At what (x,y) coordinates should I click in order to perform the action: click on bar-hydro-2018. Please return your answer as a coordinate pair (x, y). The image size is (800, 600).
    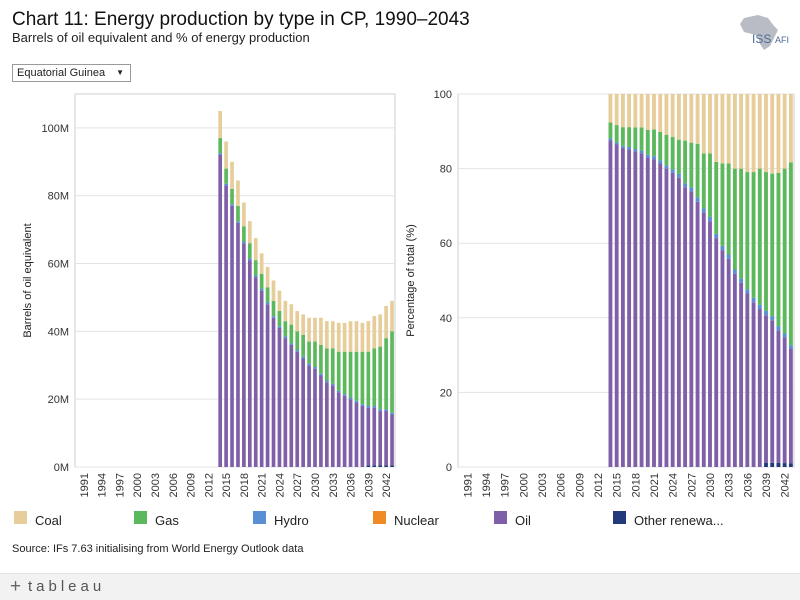
    Looking at the image, I should click on (635, 150).